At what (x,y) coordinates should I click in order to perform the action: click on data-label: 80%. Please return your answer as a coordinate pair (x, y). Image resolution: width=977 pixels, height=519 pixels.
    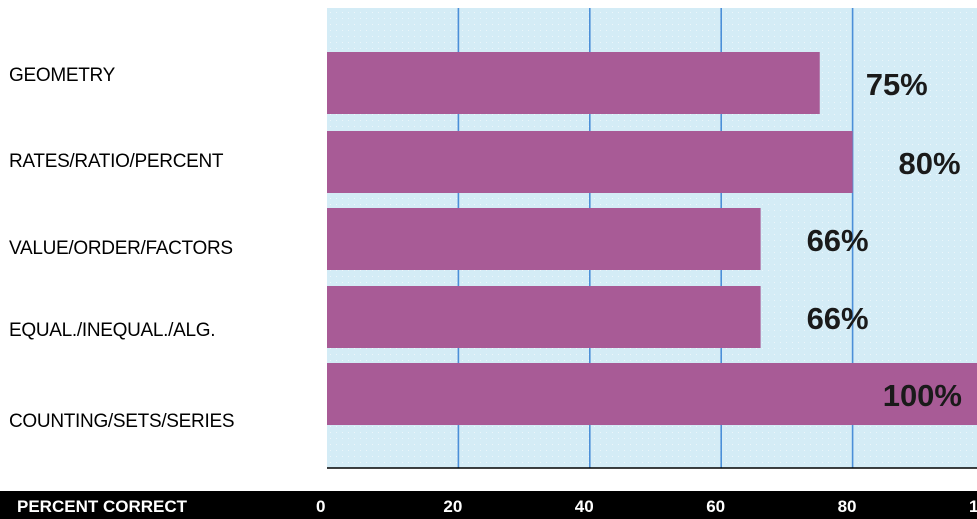
    Looking at the image, I should click on (930, 163).